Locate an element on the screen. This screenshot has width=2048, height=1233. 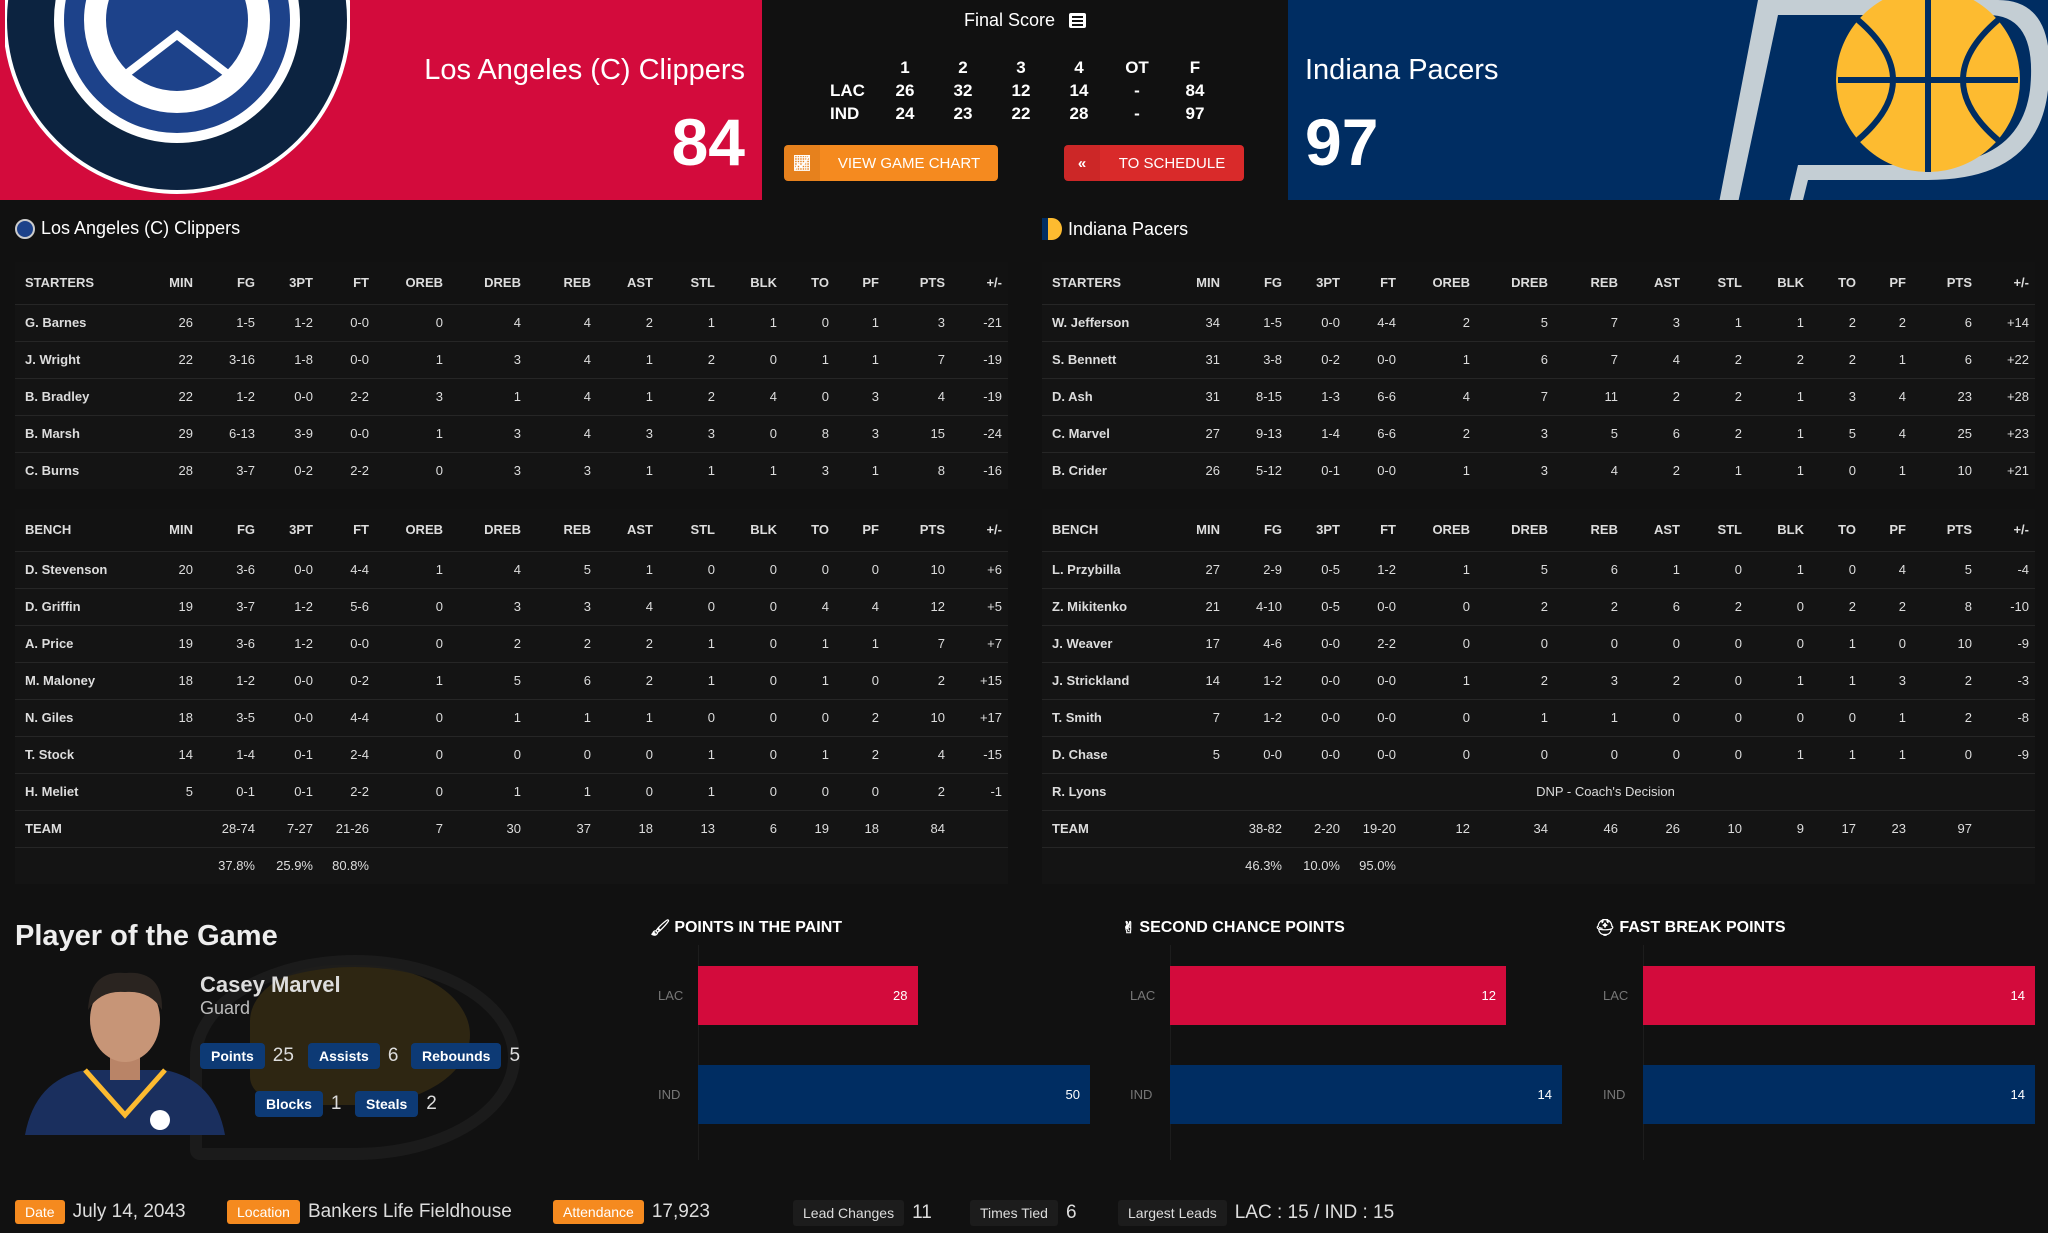
stat-cell: 2-2 is located at coordinates (1374, 643).